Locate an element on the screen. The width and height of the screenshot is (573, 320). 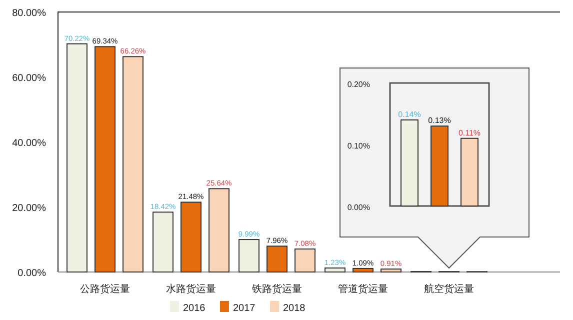
x-tick-label: 铁路货运量 is located at coordinates (276, 289).